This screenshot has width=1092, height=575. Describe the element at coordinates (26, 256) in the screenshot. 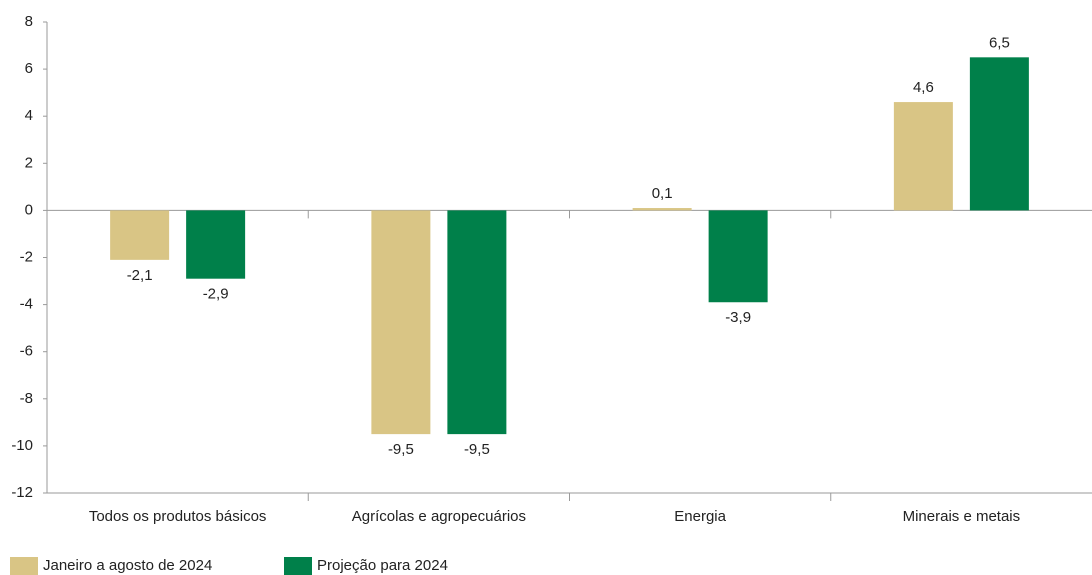

I see `y-tick-label: -2` at that location.